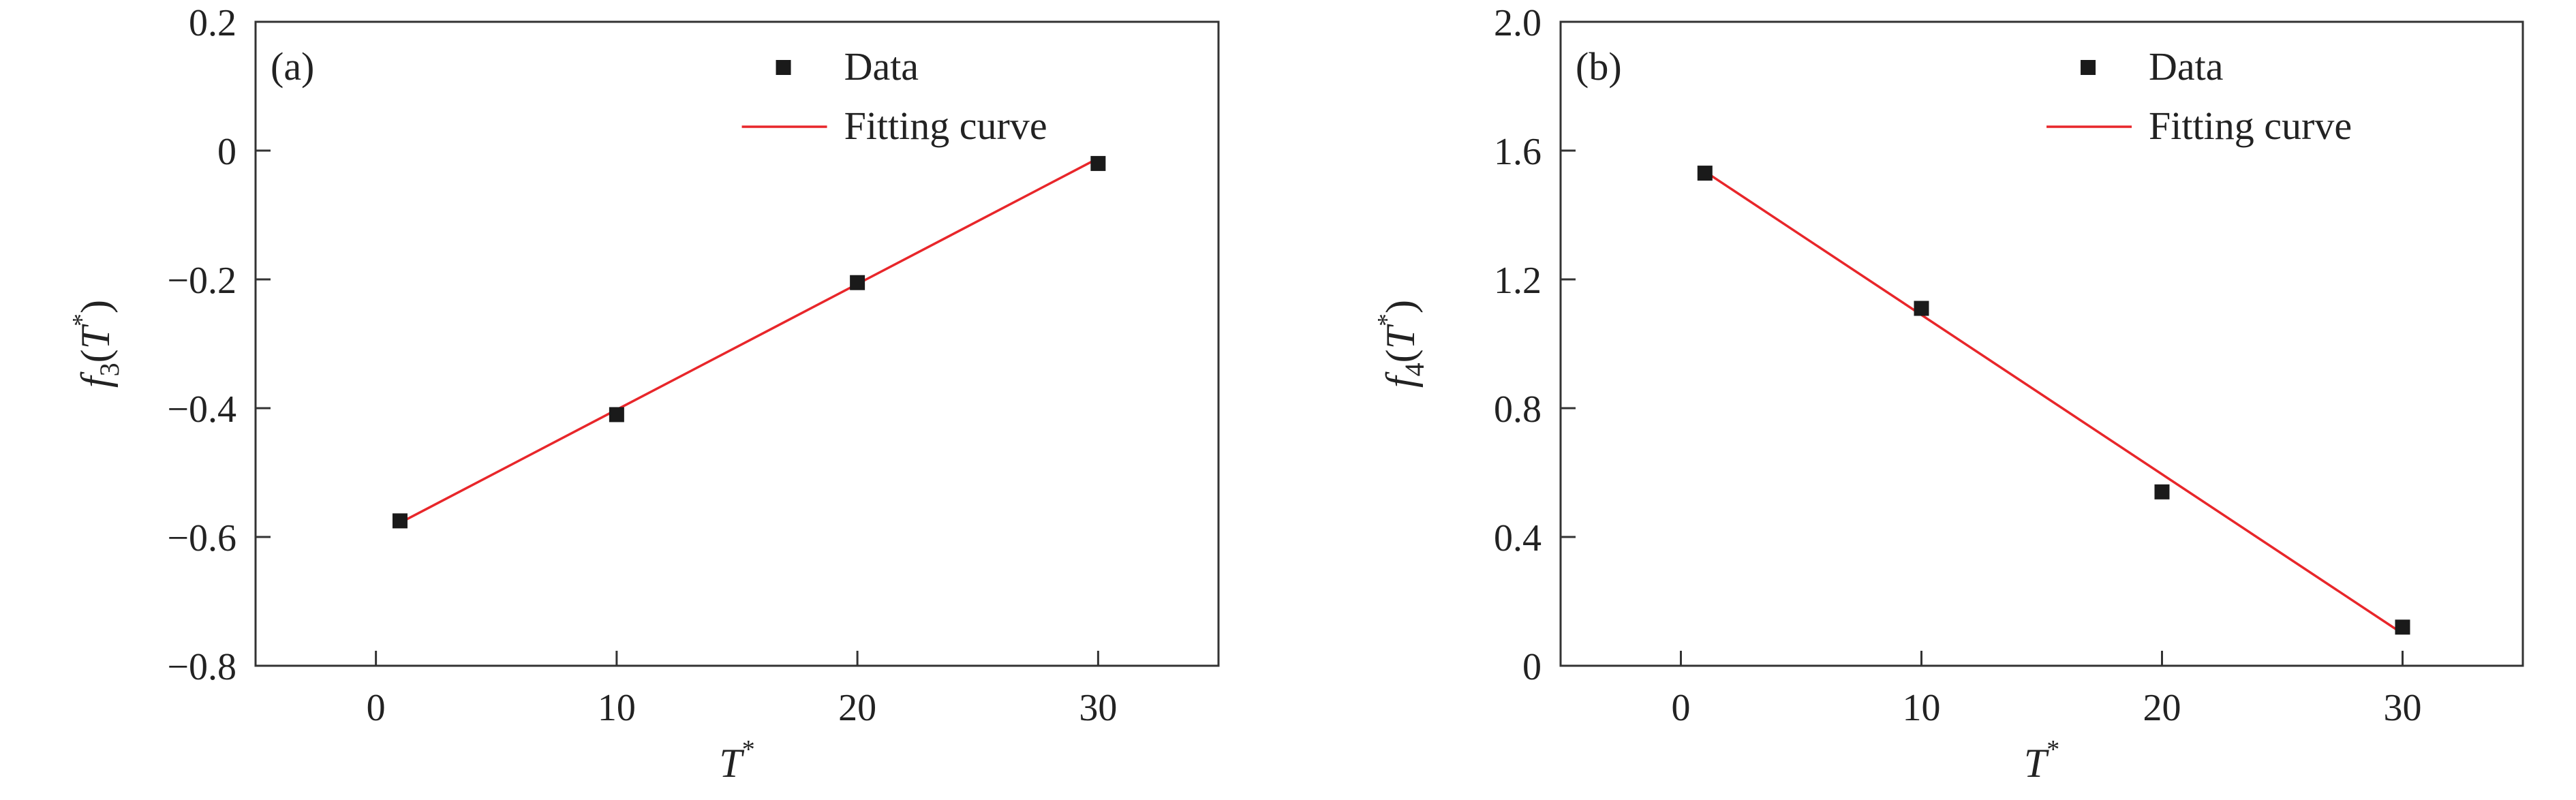 This screenshot has height=800, width=2576. What do you see at coordinates (202, 409) in the screenshot?
I see `y-tick-label: −0.4` at bounding box center [202, 409].